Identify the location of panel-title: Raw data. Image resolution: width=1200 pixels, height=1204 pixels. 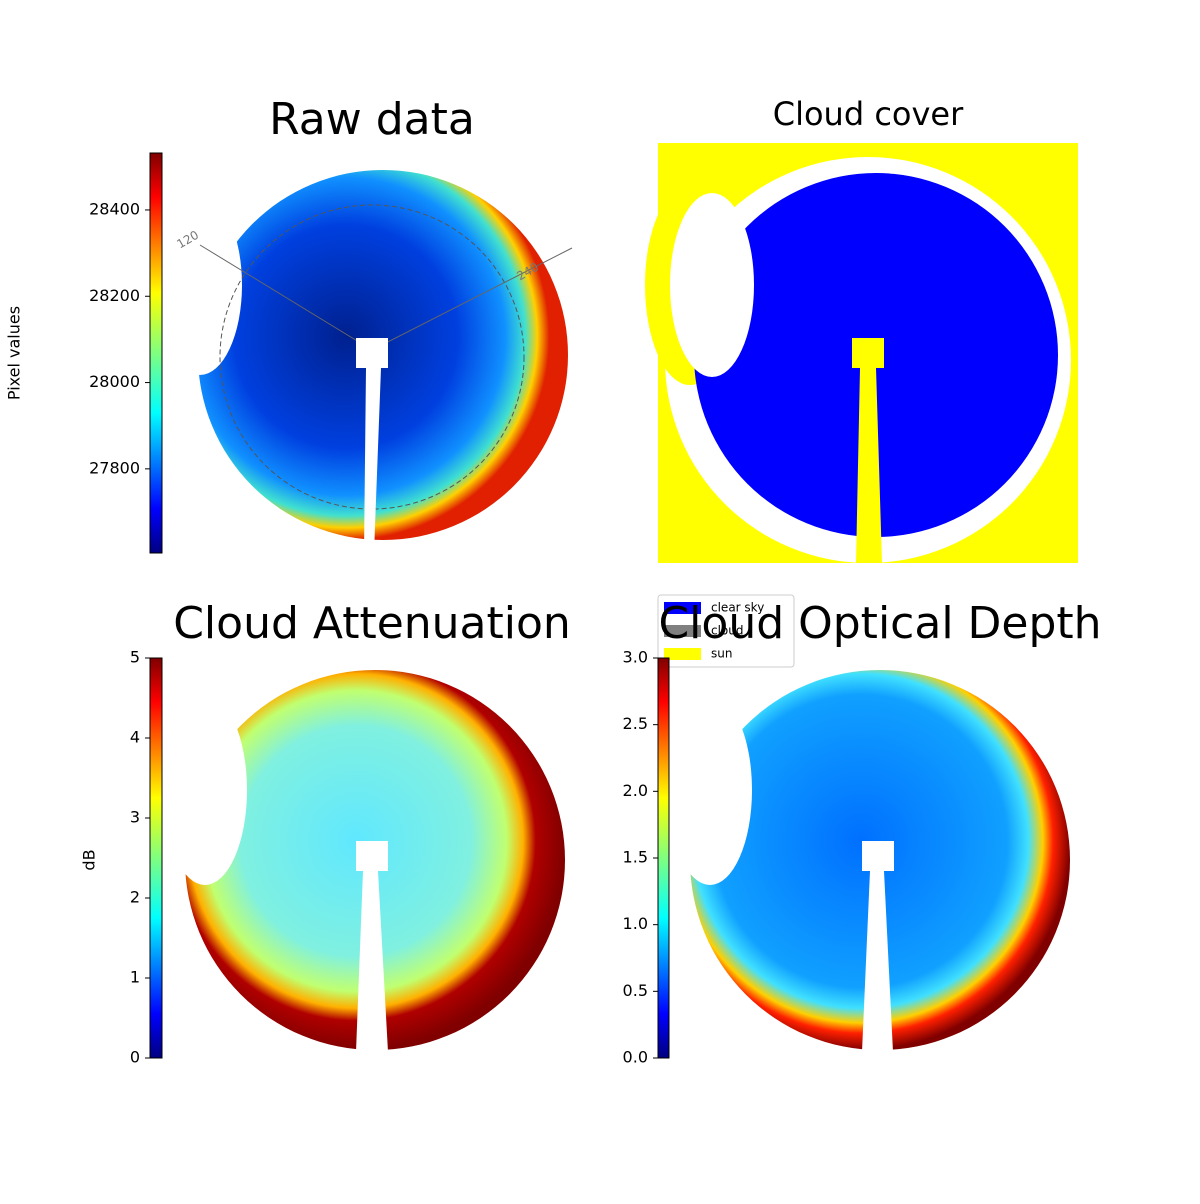
(372, 119).